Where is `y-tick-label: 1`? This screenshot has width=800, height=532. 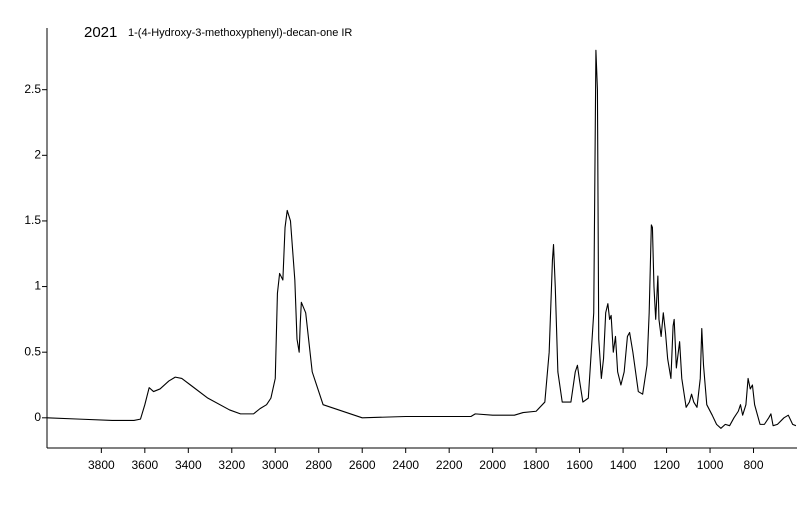
y-tick-label: 1 is located at coordinates (37, 286).